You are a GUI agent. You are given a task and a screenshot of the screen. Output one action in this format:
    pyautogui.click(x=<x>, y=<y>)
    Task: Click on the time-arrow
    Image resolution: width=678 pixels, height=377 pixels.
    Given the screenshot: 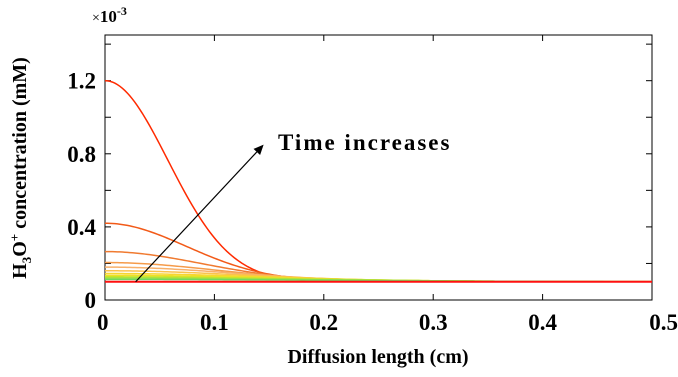 What is the action you would take?
    pyautogui.click(x=196, y=217)
    